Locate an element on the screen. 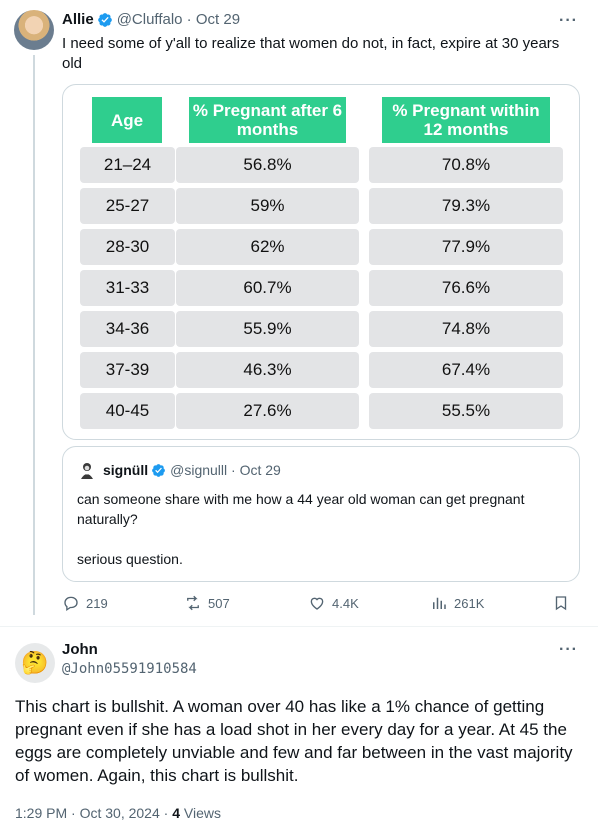 This screenshot has height=832, width=598. quoted-post-text-2: serious question. is located at coordinates (130, 559).